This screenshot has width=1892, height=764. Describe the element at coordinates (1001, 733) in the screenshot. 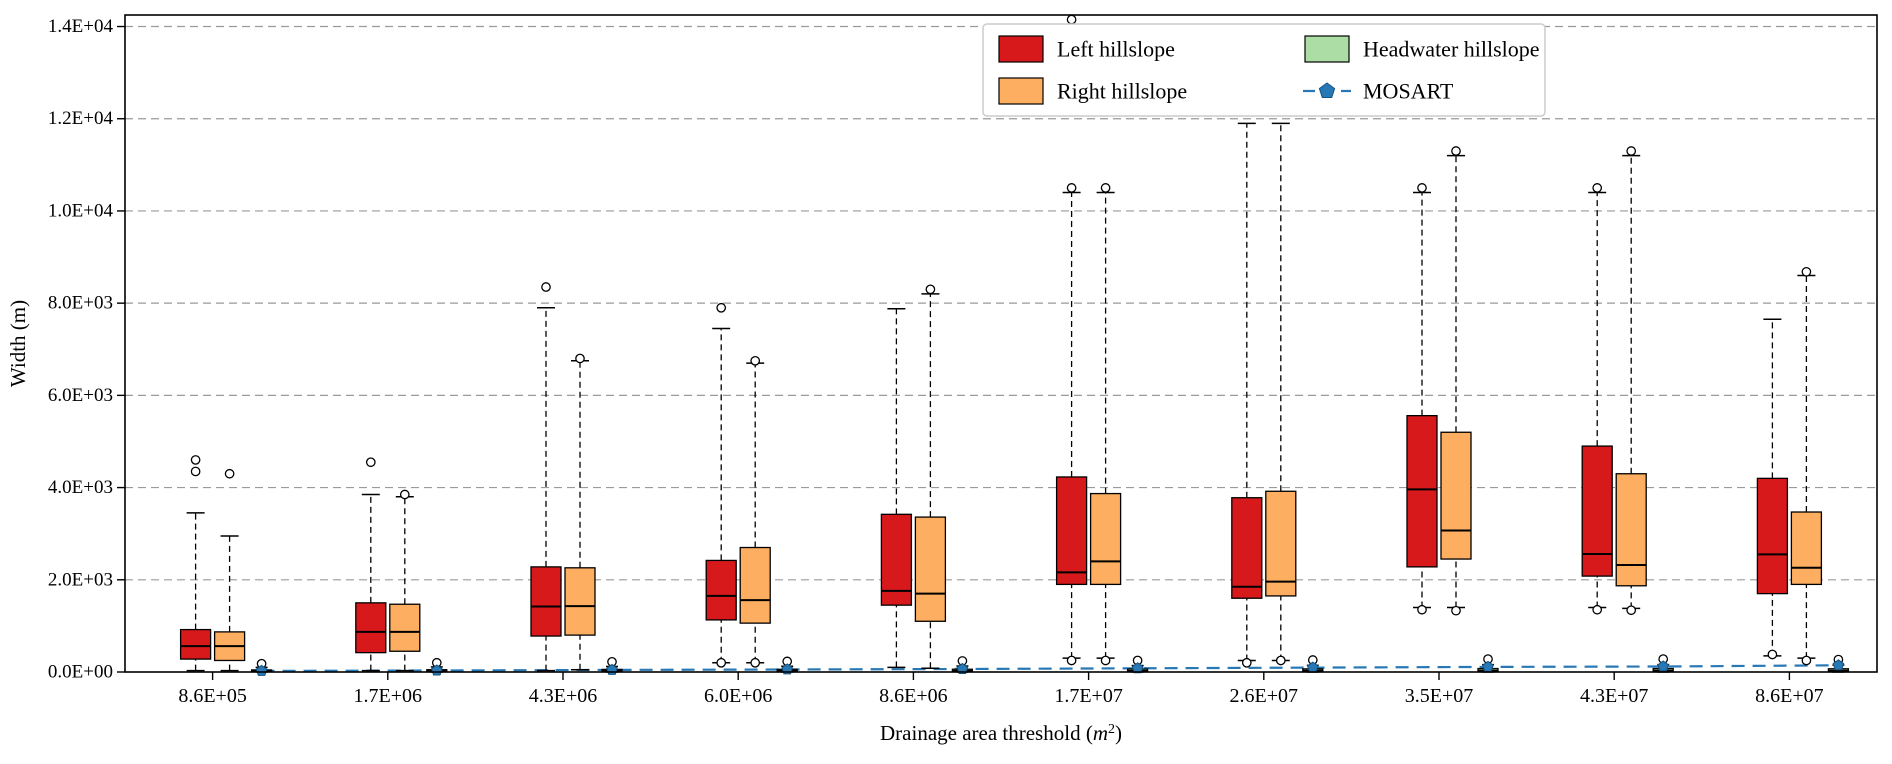

I see `x-axis-label: Drainage area threshold (m2)` at that location.